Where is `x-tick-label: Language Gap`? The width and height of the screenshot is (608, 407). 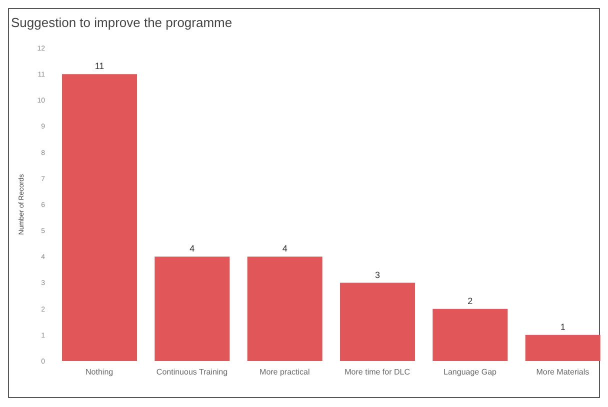
x-tick-label: Language Gap is located at coordinates (471, 372).